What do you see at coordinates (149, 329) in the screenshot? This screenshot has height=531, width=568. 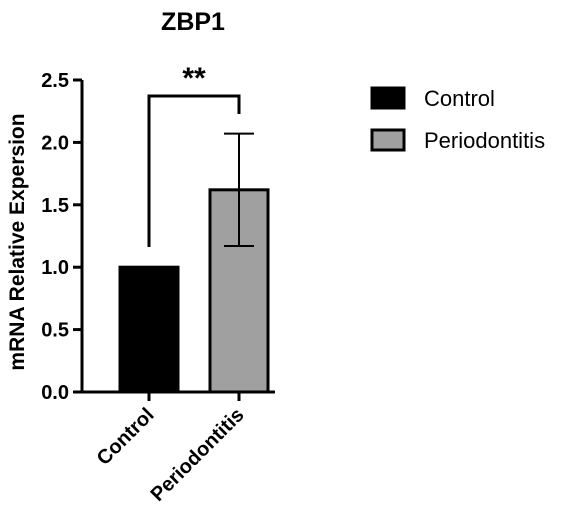 I see `bar-control` at bounding box center [149, 329].